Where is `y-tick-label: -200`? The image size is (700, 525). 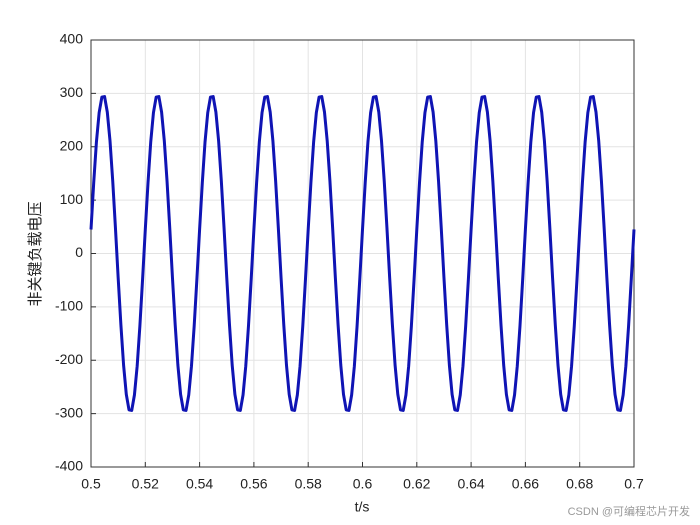 y-tick-label: -200 is located at coordinates (69, 359).